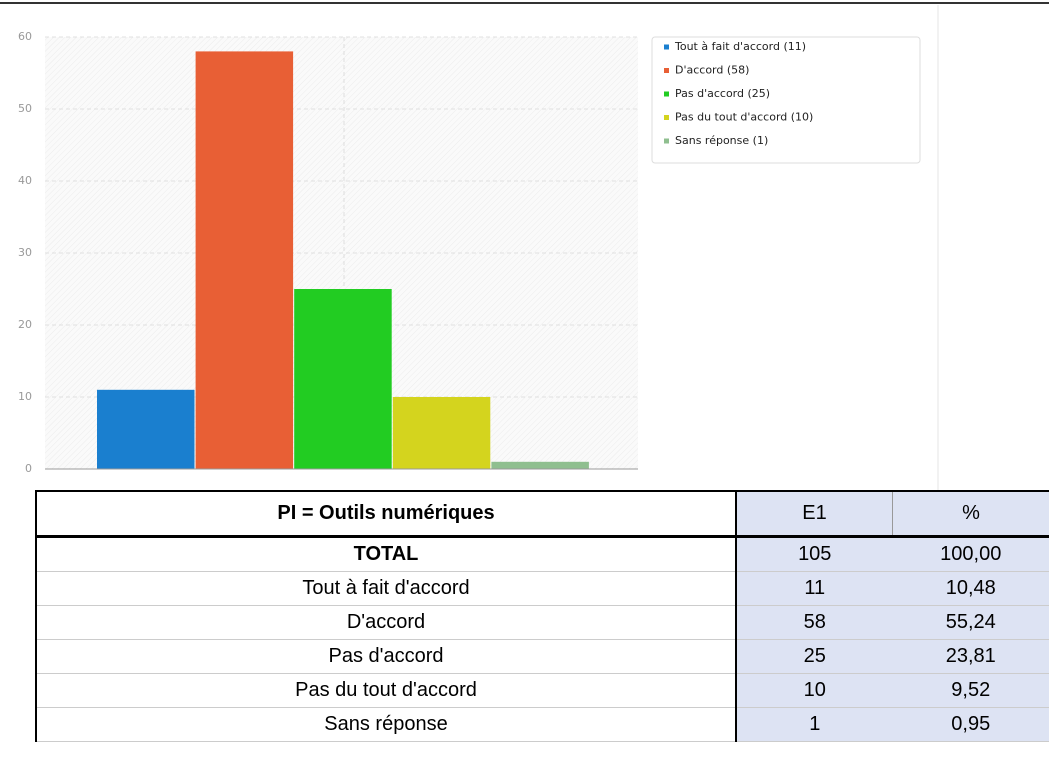 This screenshot has width=1049, height=769. I want to click on y-tick-label: 10, so click(25, 396).